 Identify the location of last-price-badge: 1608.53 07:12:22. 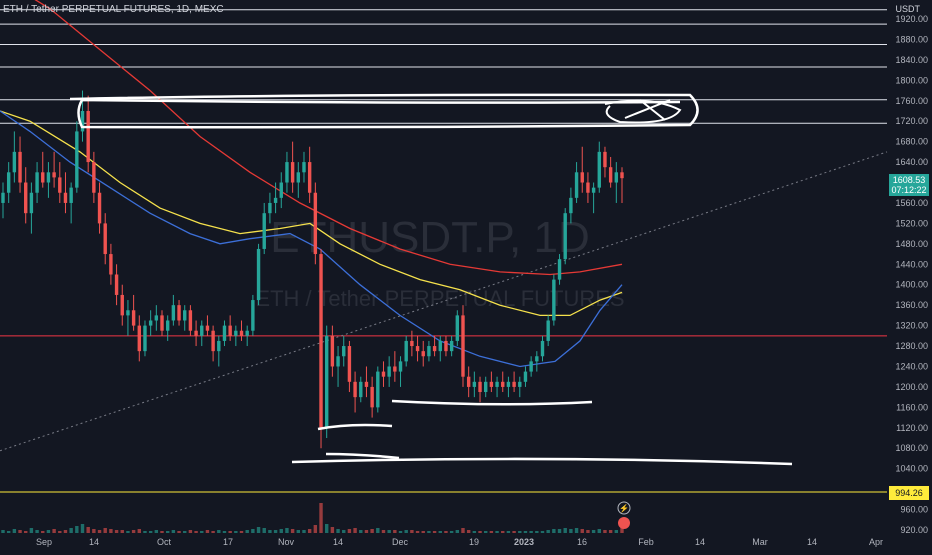
(909, 185).